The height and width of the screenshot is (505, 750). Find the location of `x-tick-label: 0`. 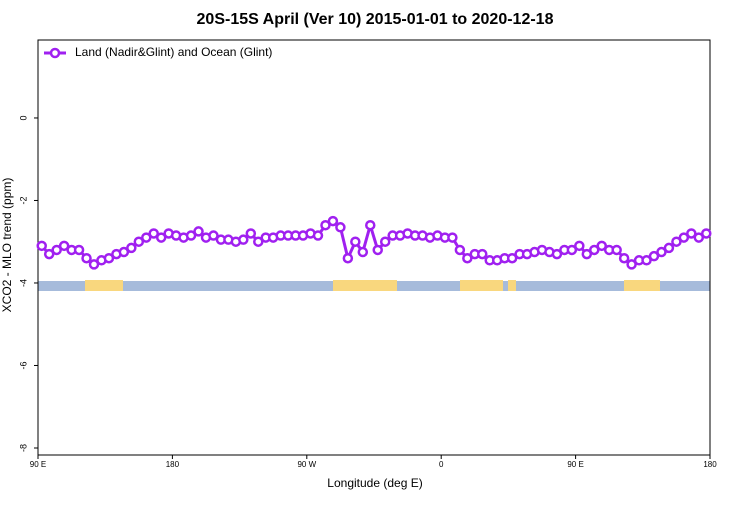

x-tick-label: 0 is located at coordinates (441, 464).